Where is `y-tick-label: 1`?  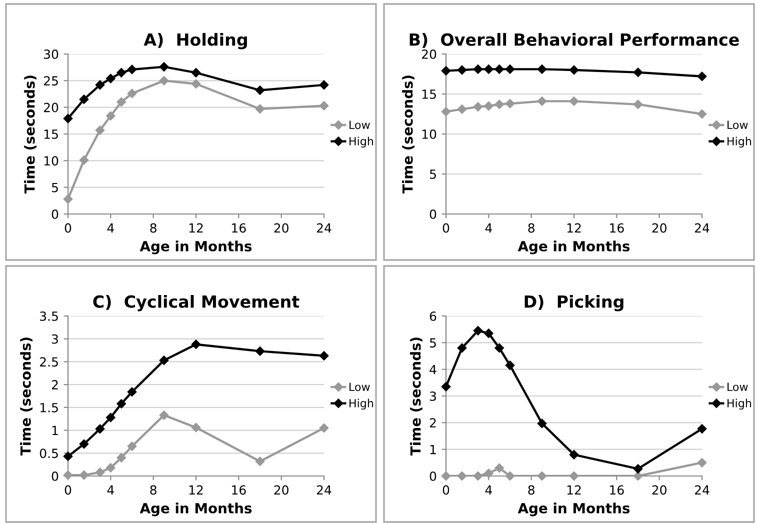 y-tick-label: 1 is located at coordinates (433, 449).